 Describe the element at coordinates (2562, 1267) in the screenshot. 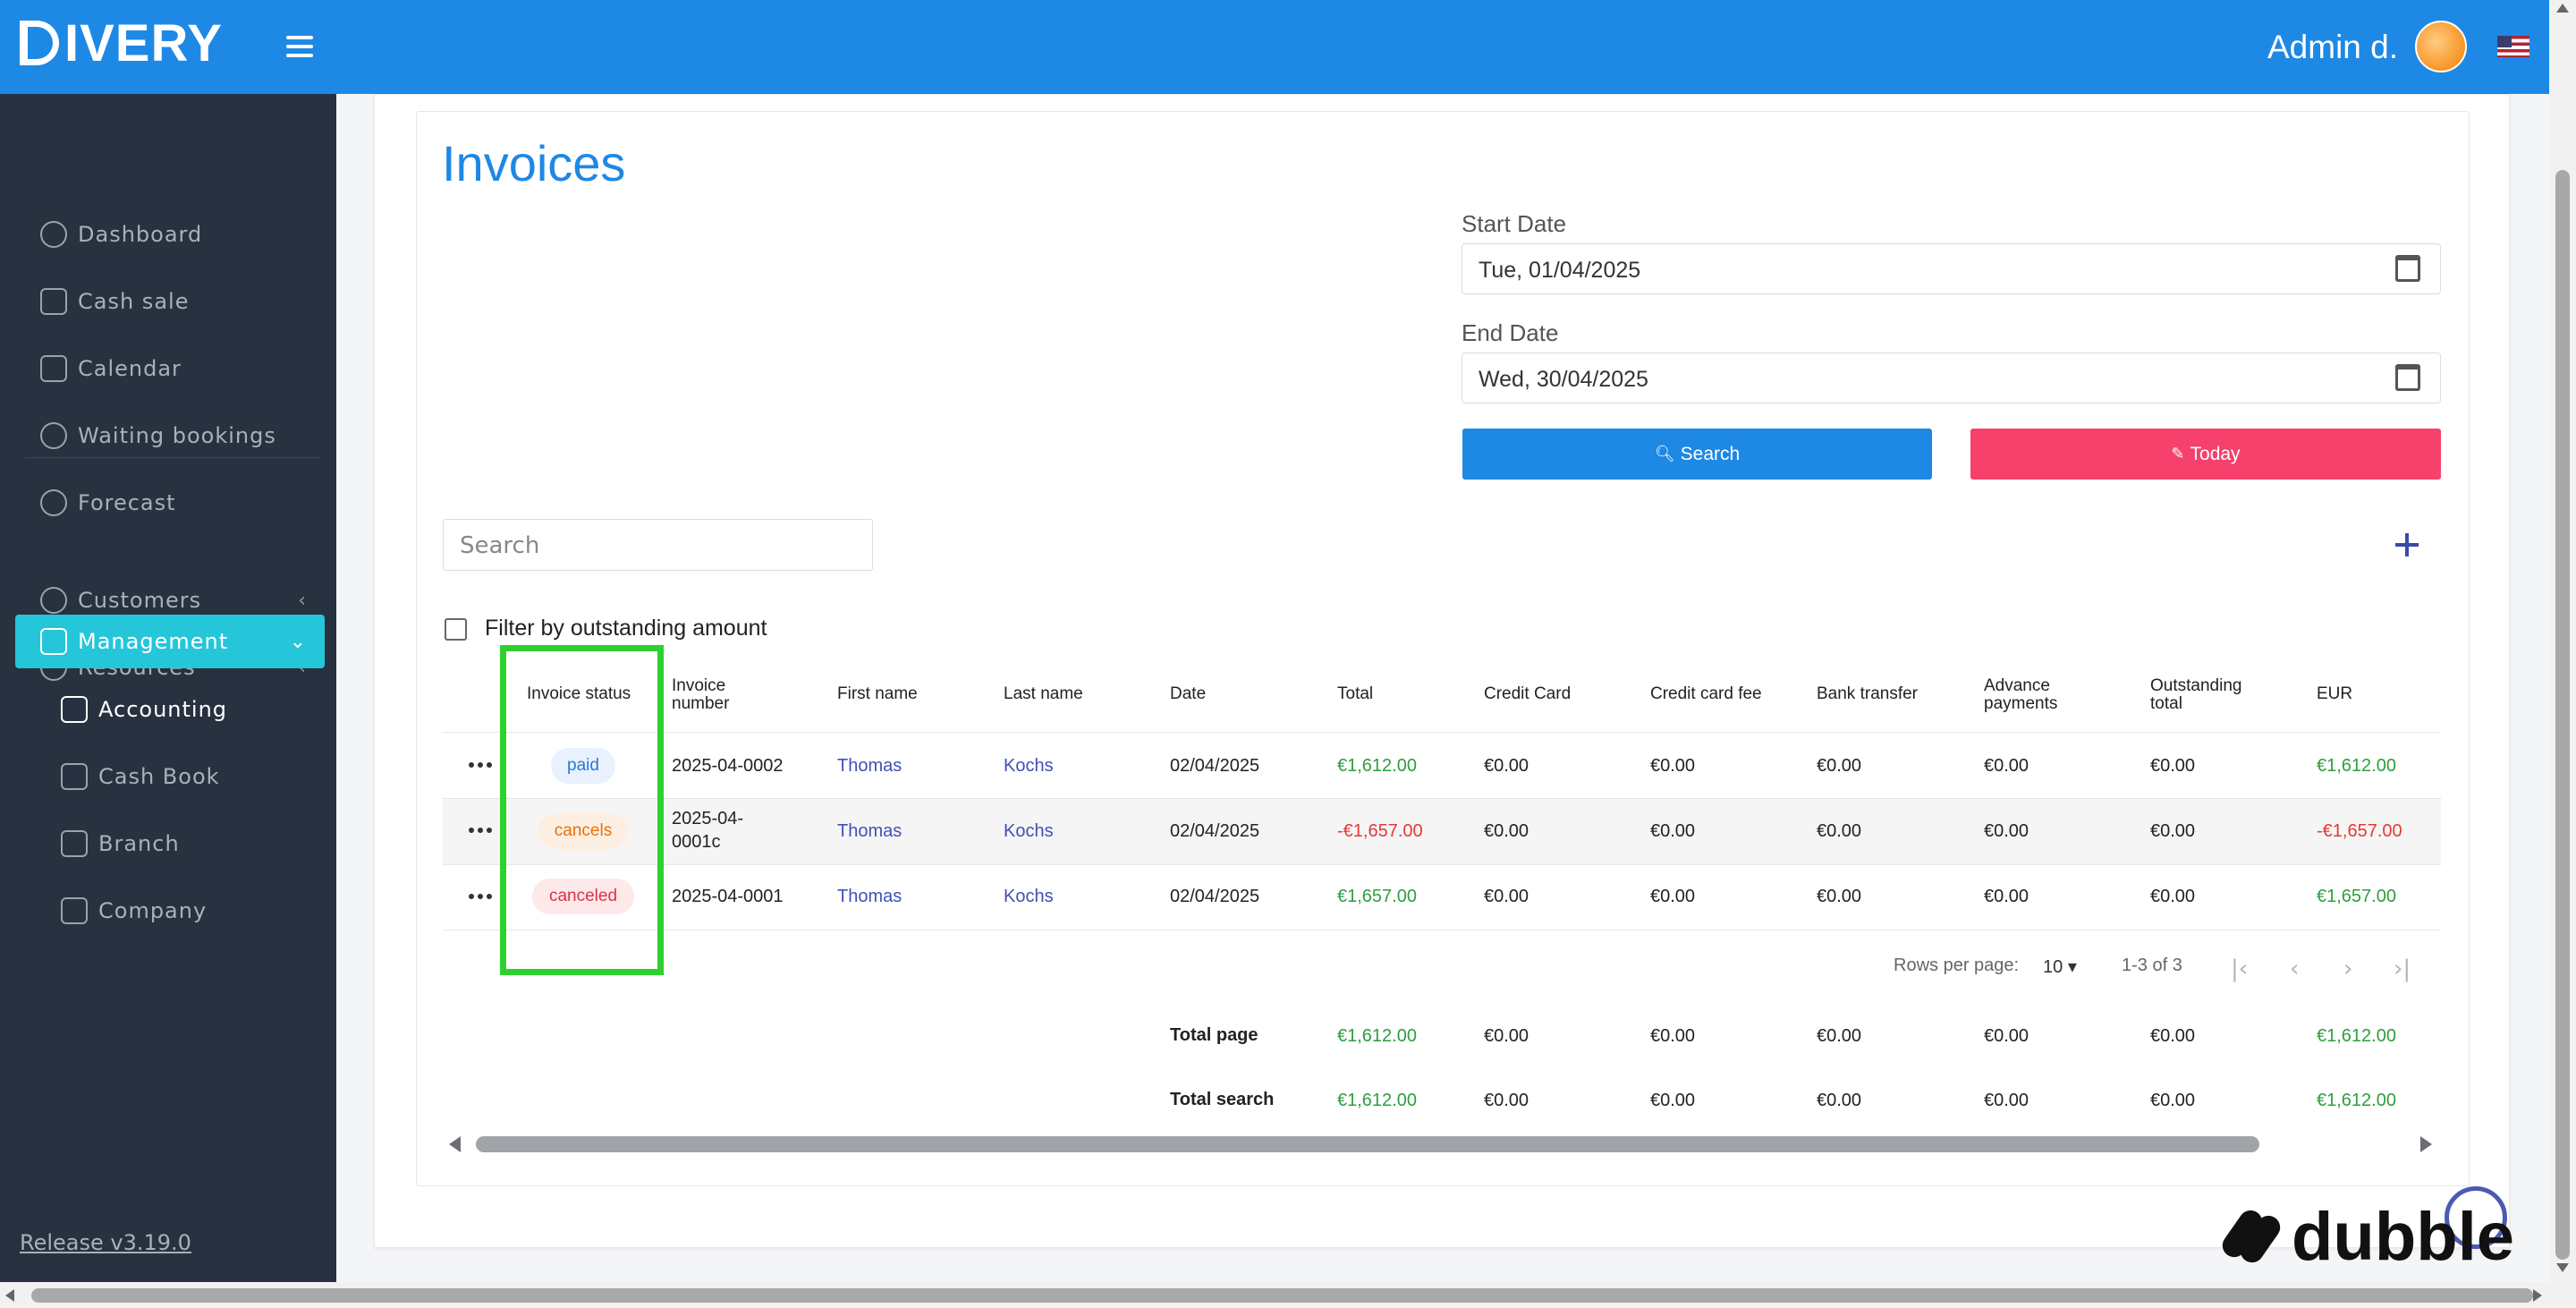

I see `scroll-down-icon` at that location.